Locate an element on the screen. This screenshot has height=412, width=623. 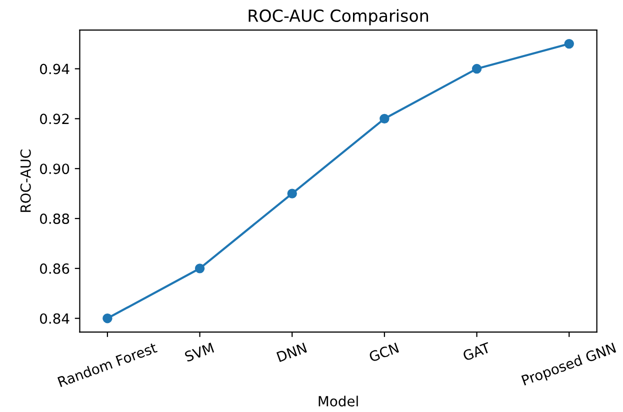
y-tick-label: 0.88 is located at coordinates (55, 218).